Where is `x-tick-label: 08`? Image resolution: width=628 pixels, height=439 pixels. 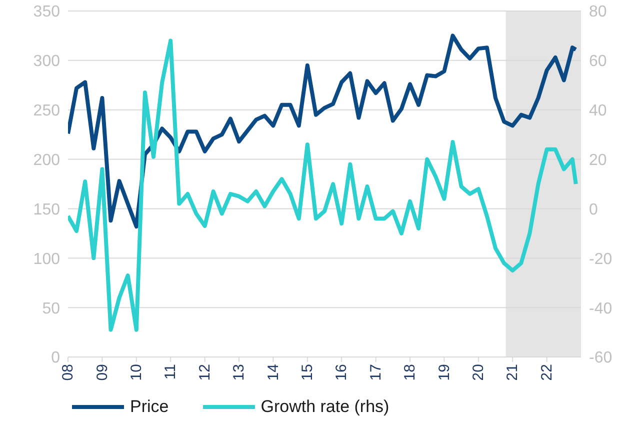 x-tick-label: 08 is located at coordinates (68, 372).